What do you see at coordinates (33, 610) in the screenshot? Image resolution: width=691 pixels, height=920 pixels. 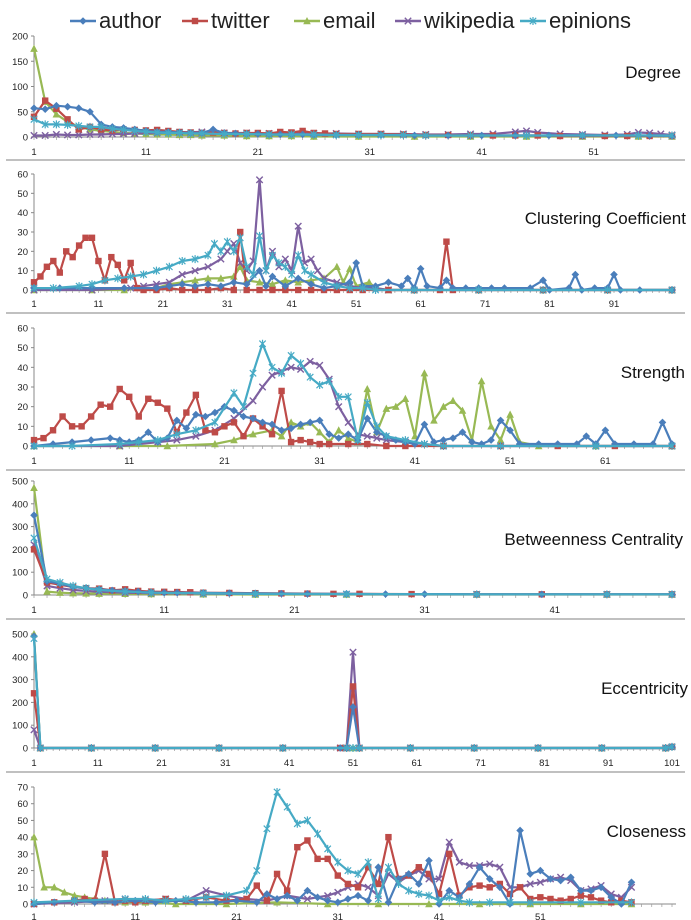 I see `x-tick-label: 1` at bounding box center [33, 610].